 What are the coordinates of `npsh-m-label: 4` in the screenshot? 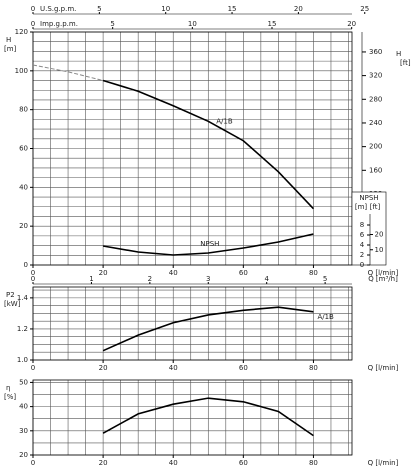 It's located at (362, 245).